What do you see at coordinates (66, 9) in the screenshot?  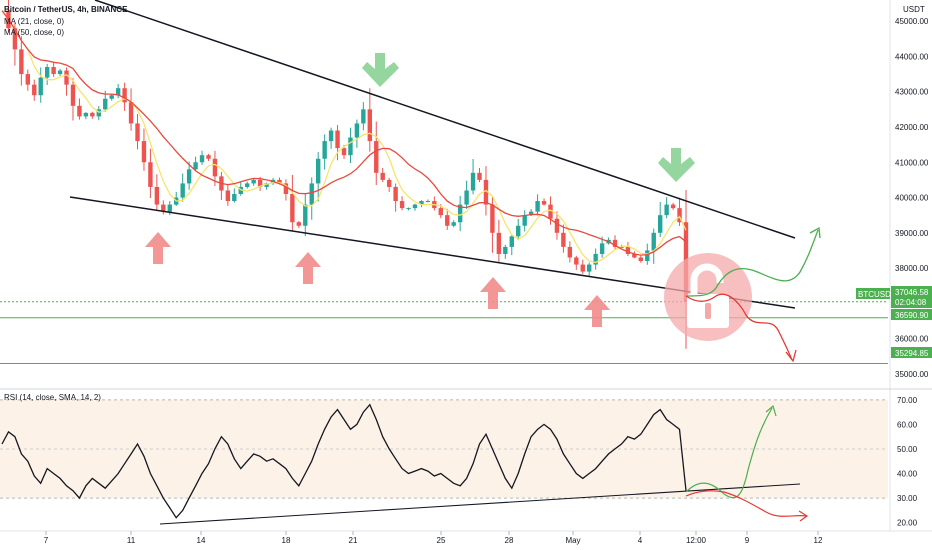 I see `chart-title: Bitcoin / TetherUS, 4h, BINANCE` at bounding box center [66, 9].